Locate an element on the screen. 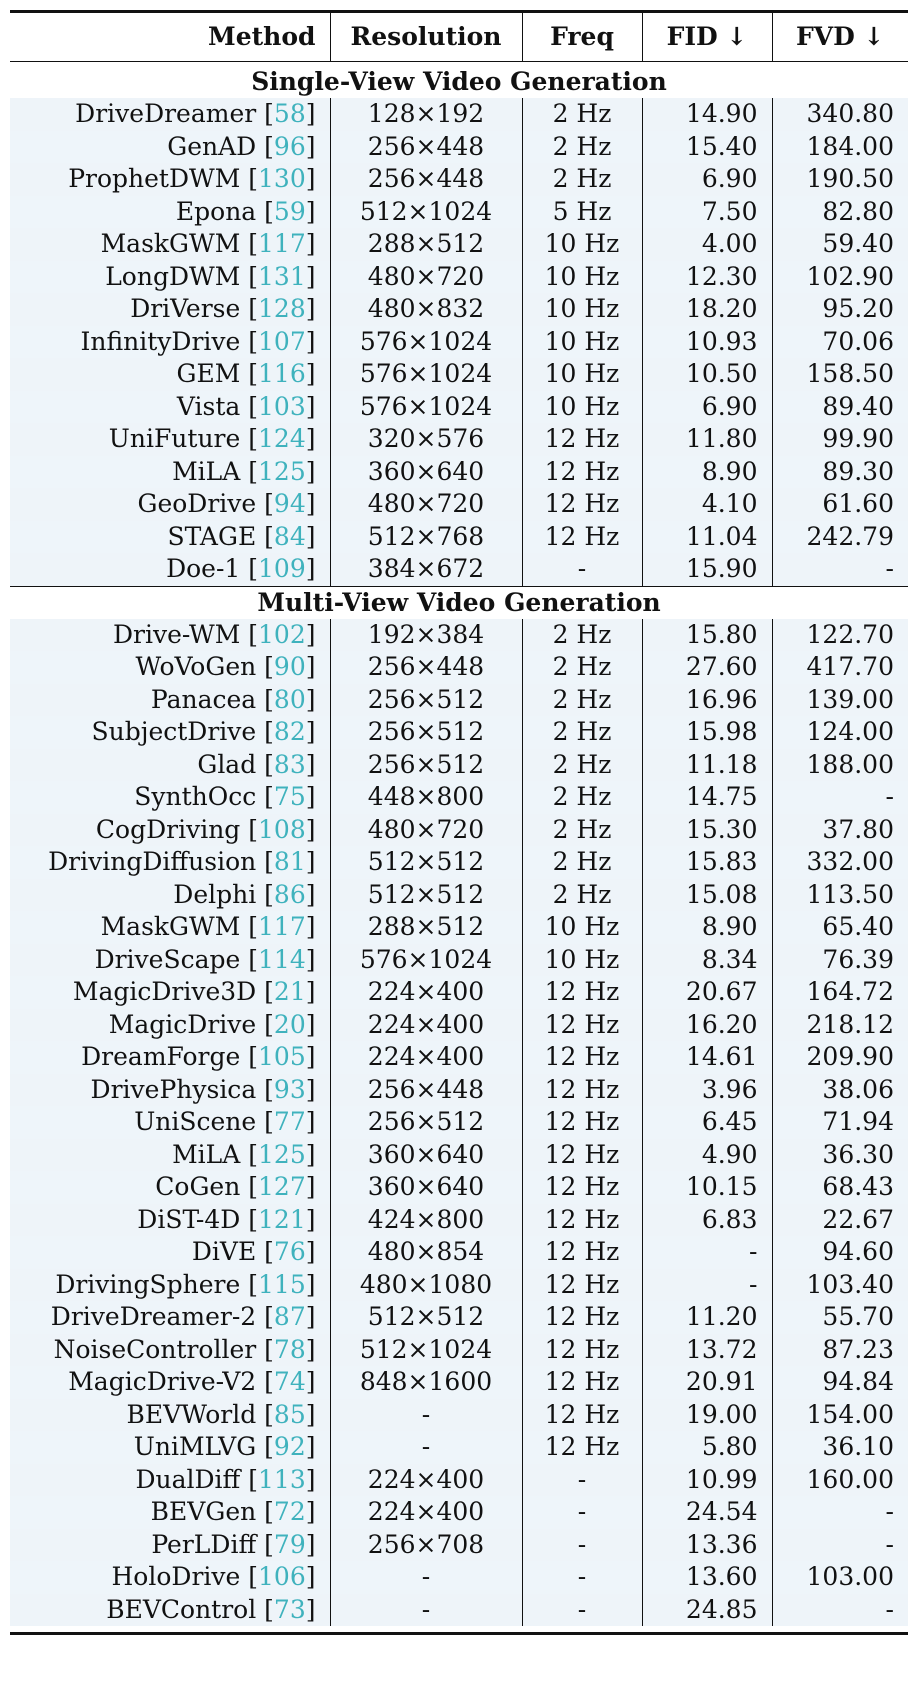  citation-link: 109 is located at coordinates (282, 568).